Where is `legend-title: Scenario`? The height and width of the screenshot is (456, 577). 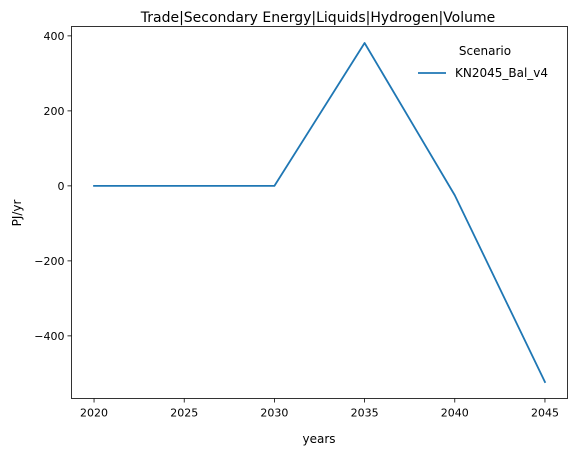
legend-title: Scenario is located at coordinates (485, 51).